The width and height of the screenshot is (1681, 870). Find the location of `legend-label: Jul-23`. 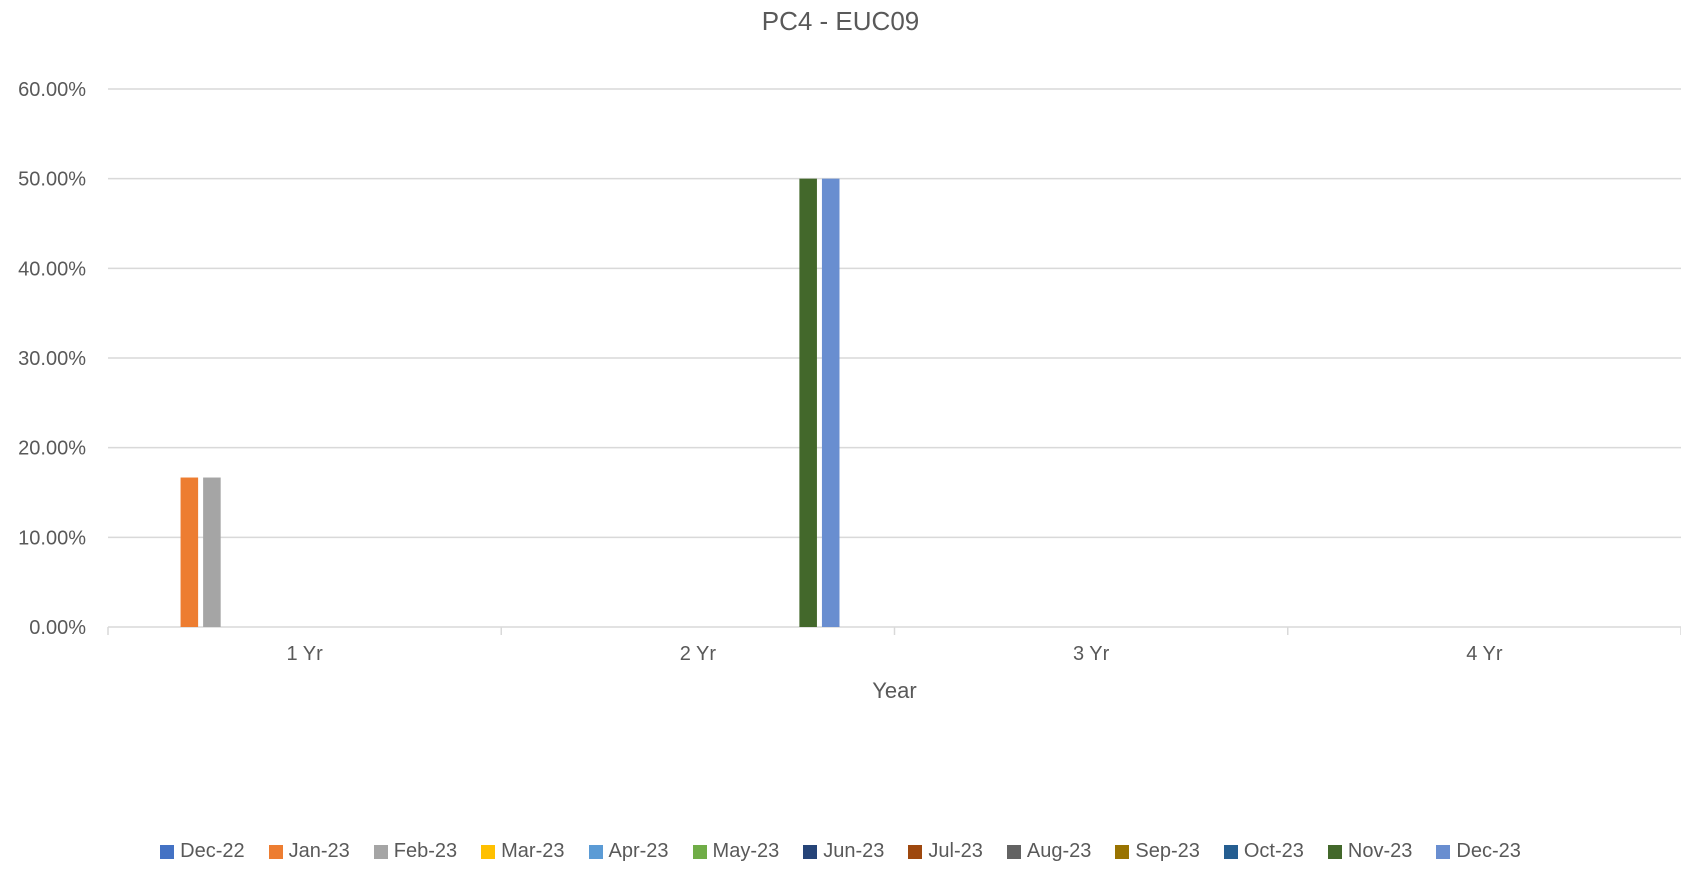

legend-label: Jul-23 is located at coordinates (955, 851).